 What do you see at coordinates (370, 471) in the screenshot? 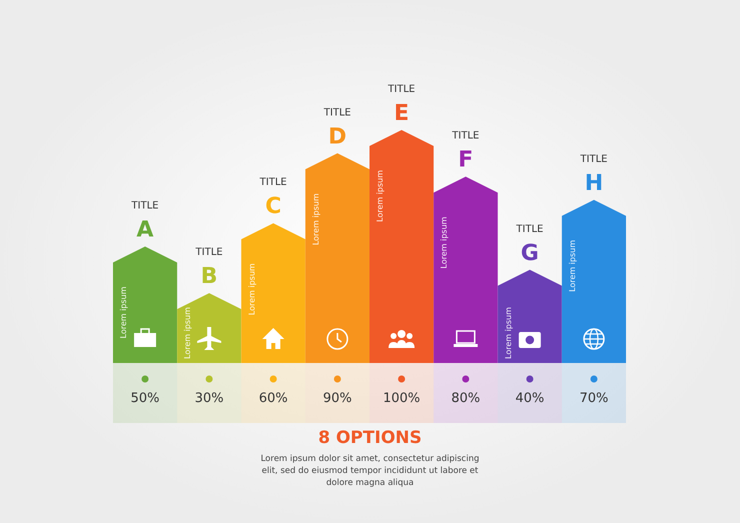
I see `text: Lorem ipsum dolor sit amet, consectetur adipiscing elit, sed do eiusmod tempor incididunt ut labore et dolore magna aliqua` at bounding box center [370, 471].